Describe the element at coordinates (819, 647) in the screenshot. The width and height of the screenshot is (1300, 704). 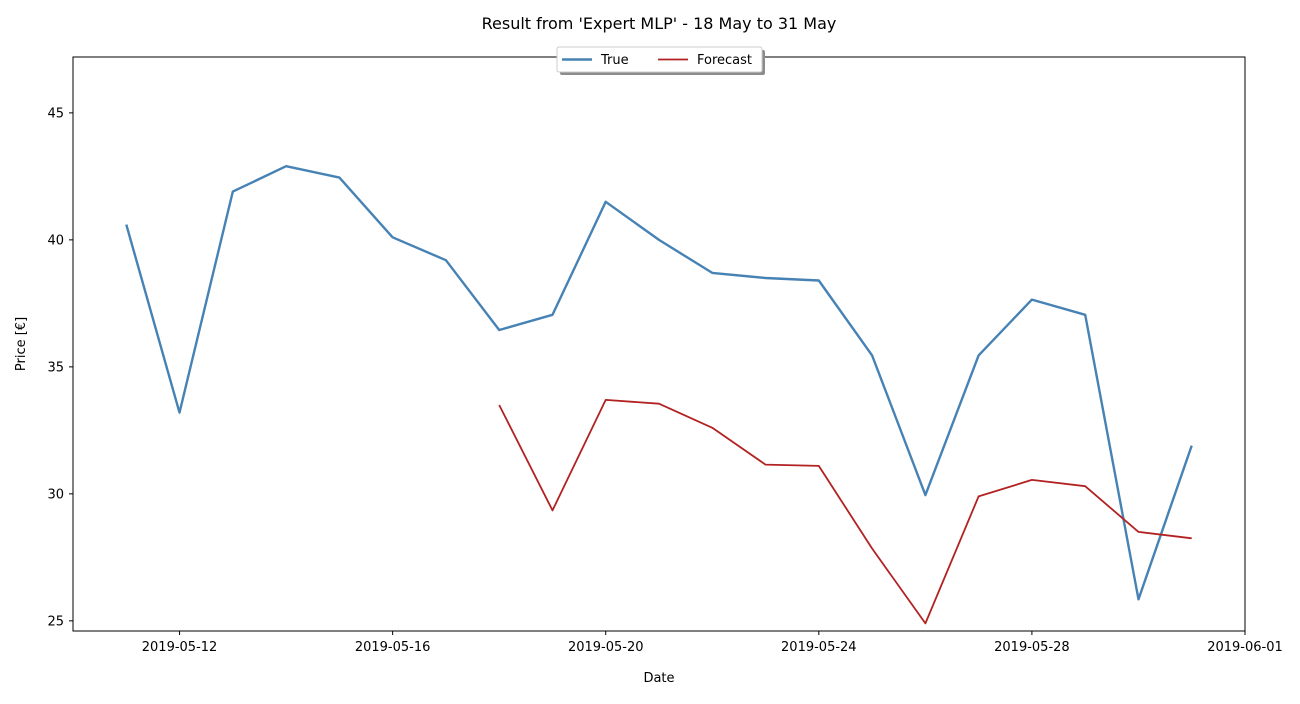
I see `x-tick-label: 2019-05-24` at that location.